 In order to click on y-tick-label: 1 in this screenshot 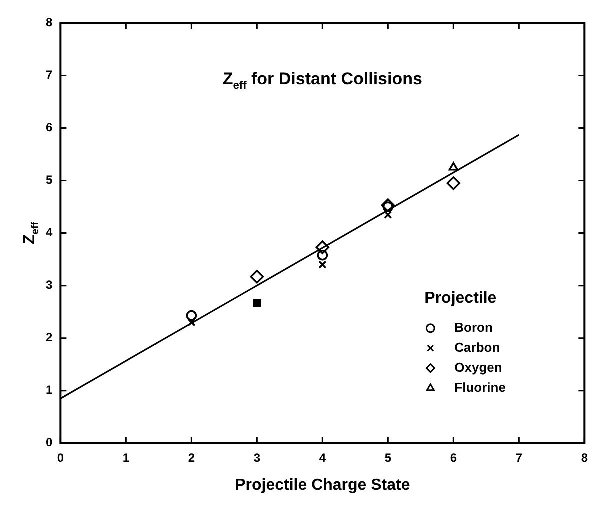, I will do `click(49, 390)`.